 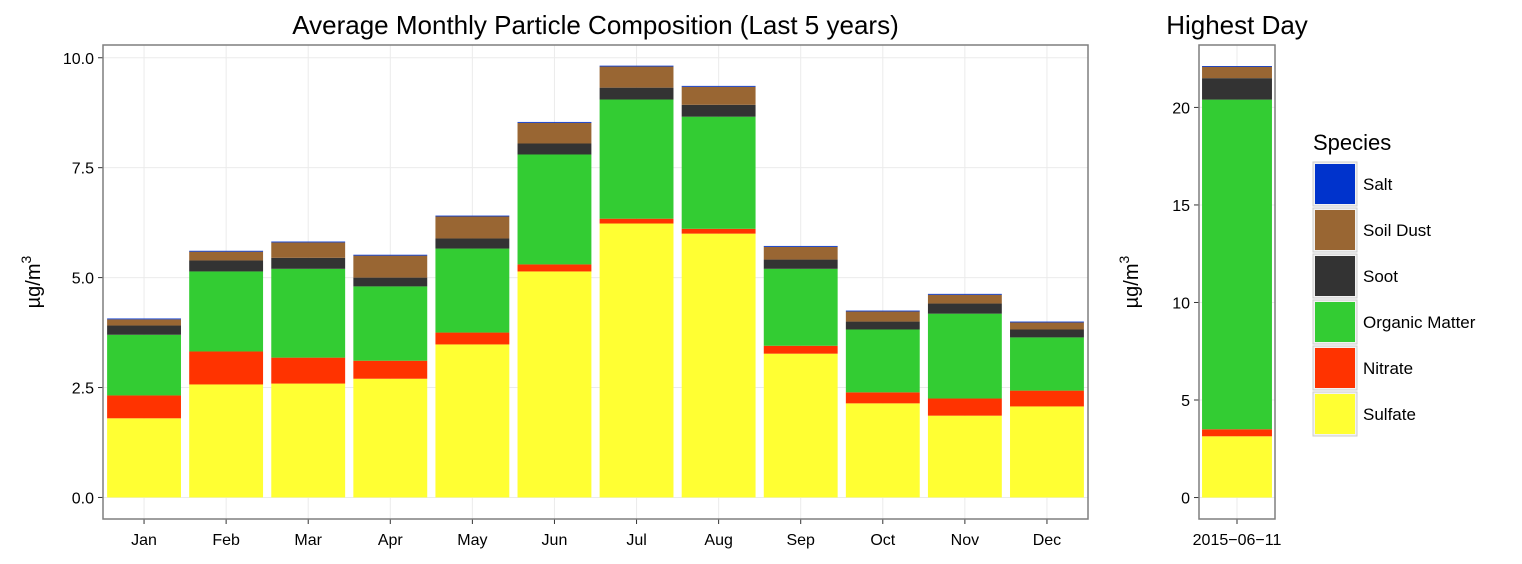 What do you see at coordinates (800, 540) in the screenshot?
I see `x-tick-label: Sep` at bounding box center [800, 540].